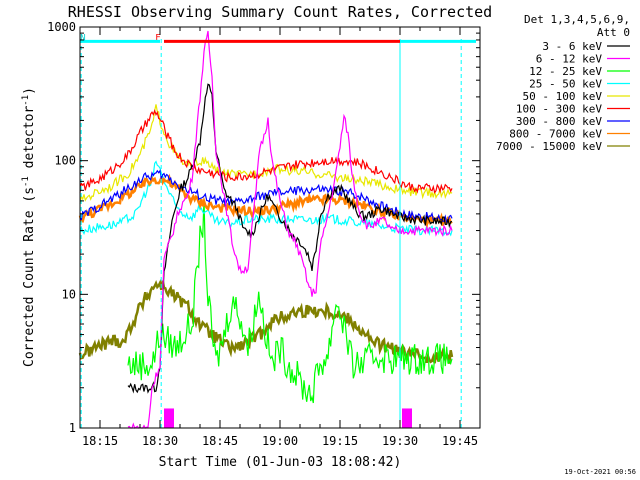 The height and width of the screenshot is (480, 640). What do you see at coordinates (613, 32) in the screenshot?
I see `legend-header-line2: Att 0` at bounding box center [613, 32].